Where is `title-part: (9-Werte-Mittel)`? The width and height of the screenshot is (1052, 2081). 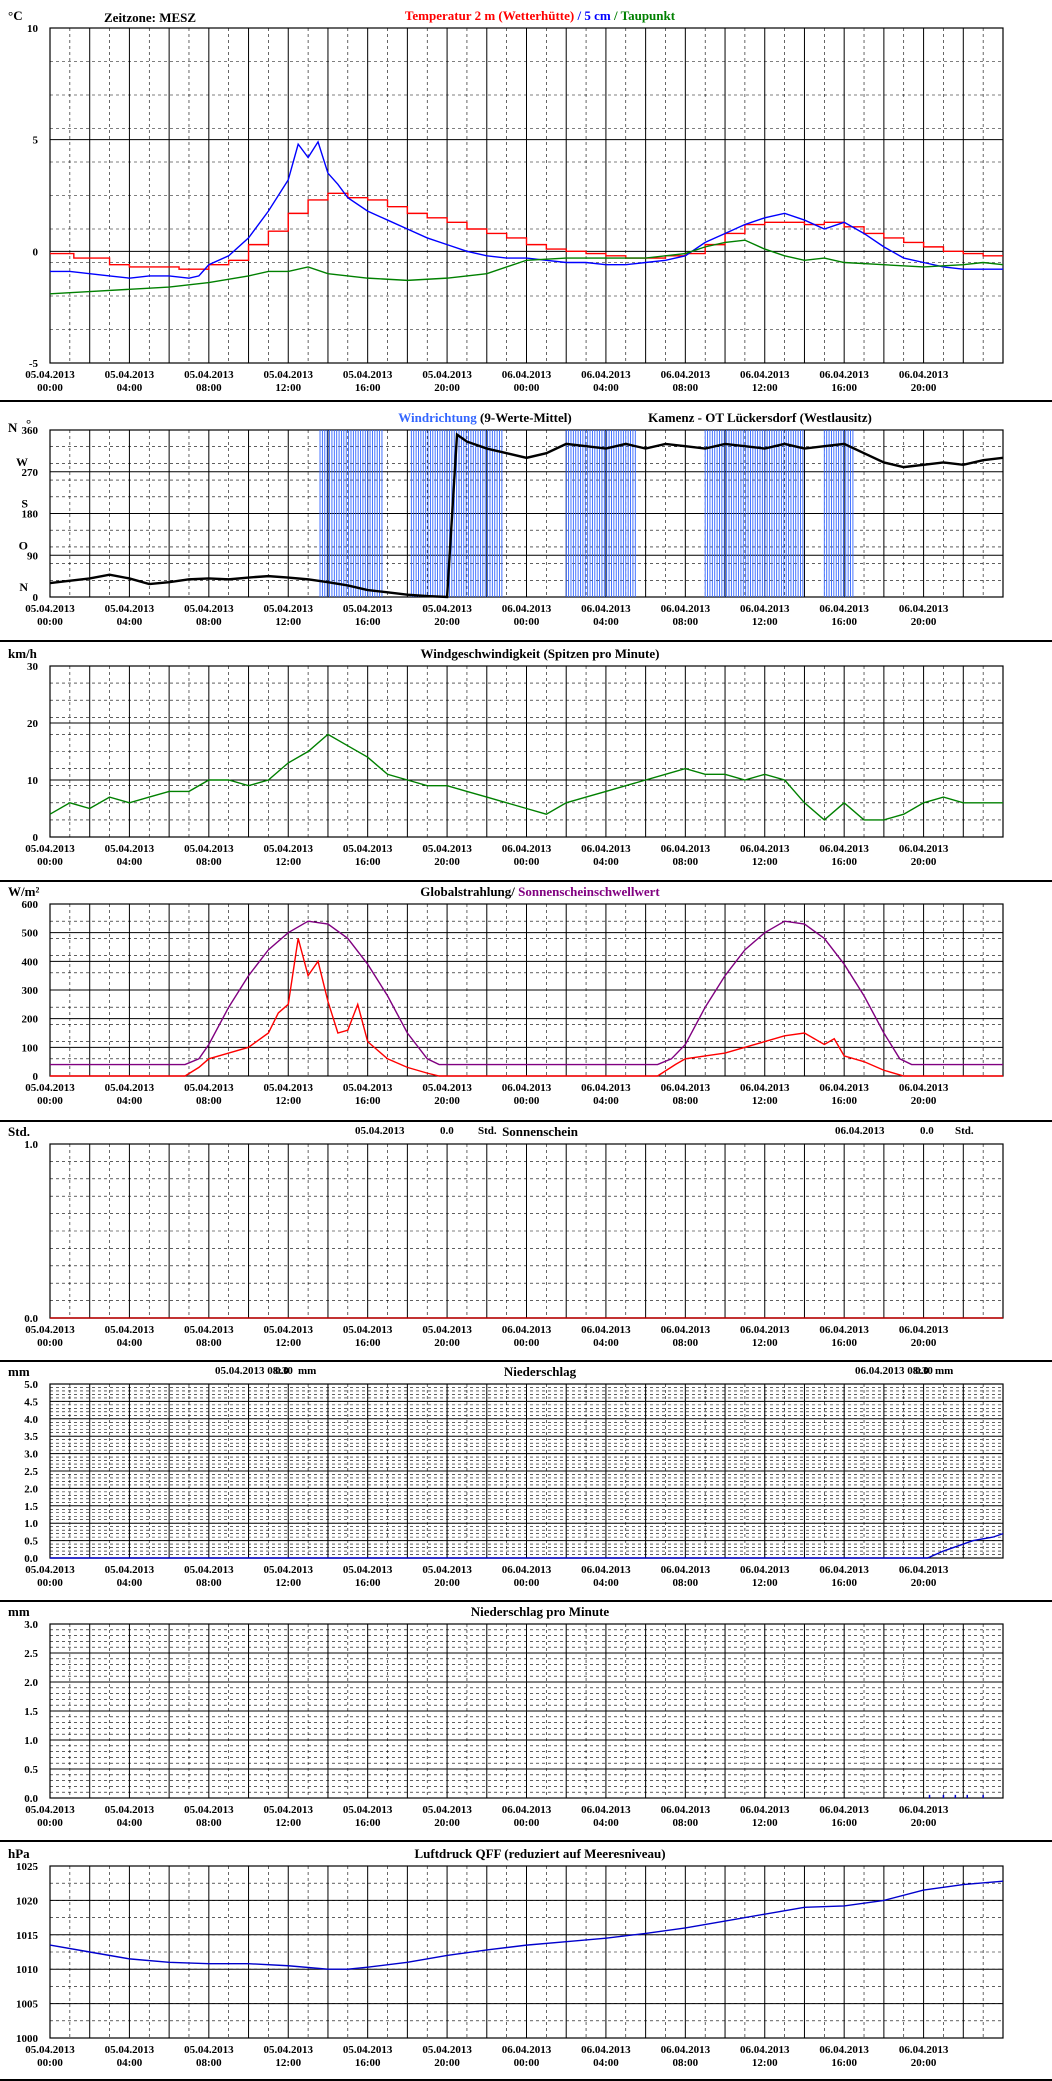
title-part: (9-Werte-Mittel) is located at coordinates (524, 417).